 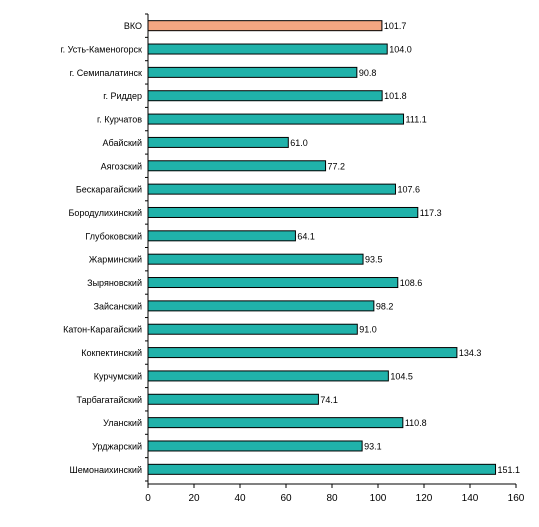 I want to click on value-label: 61.0, so click(x=299, y=143).